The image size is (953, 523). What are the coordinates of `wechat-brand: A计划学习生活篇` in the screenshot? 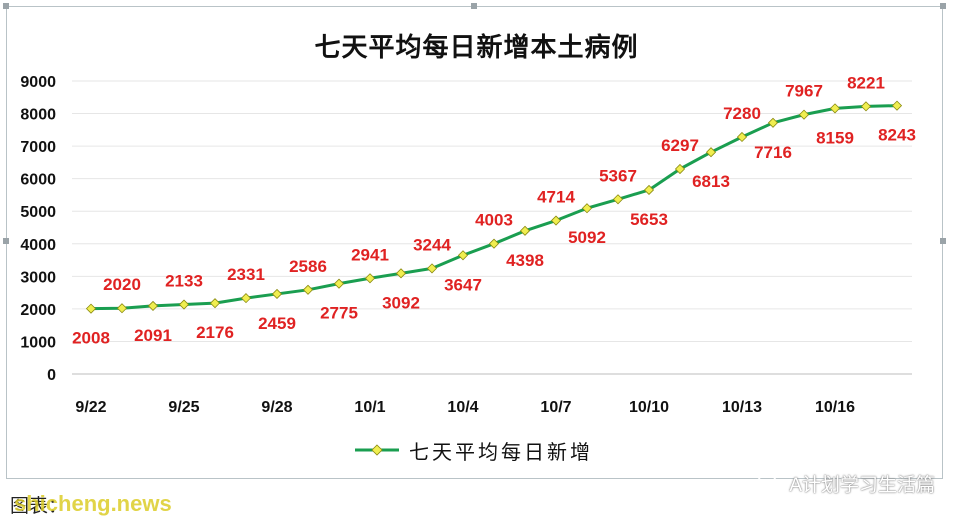 It's located at (846, 483).